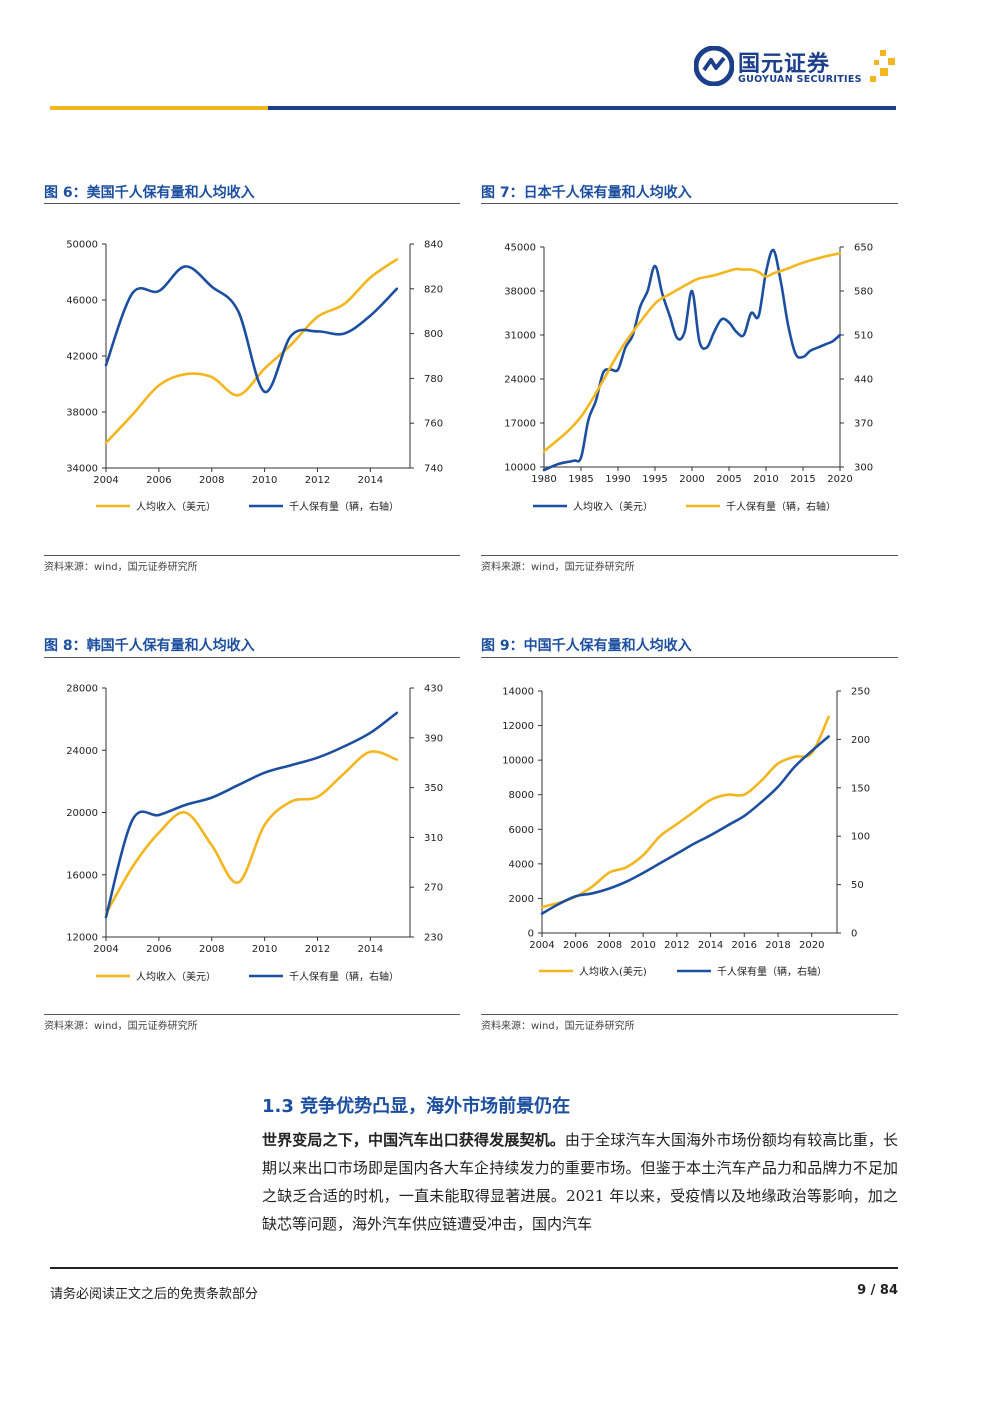 This screenshot has width=992, height=1403. What do you see at coordinates (613, 971) in the screenshot?
I see `legend-label-1: 人均收入(美元)` at bounding box center [613, 971].